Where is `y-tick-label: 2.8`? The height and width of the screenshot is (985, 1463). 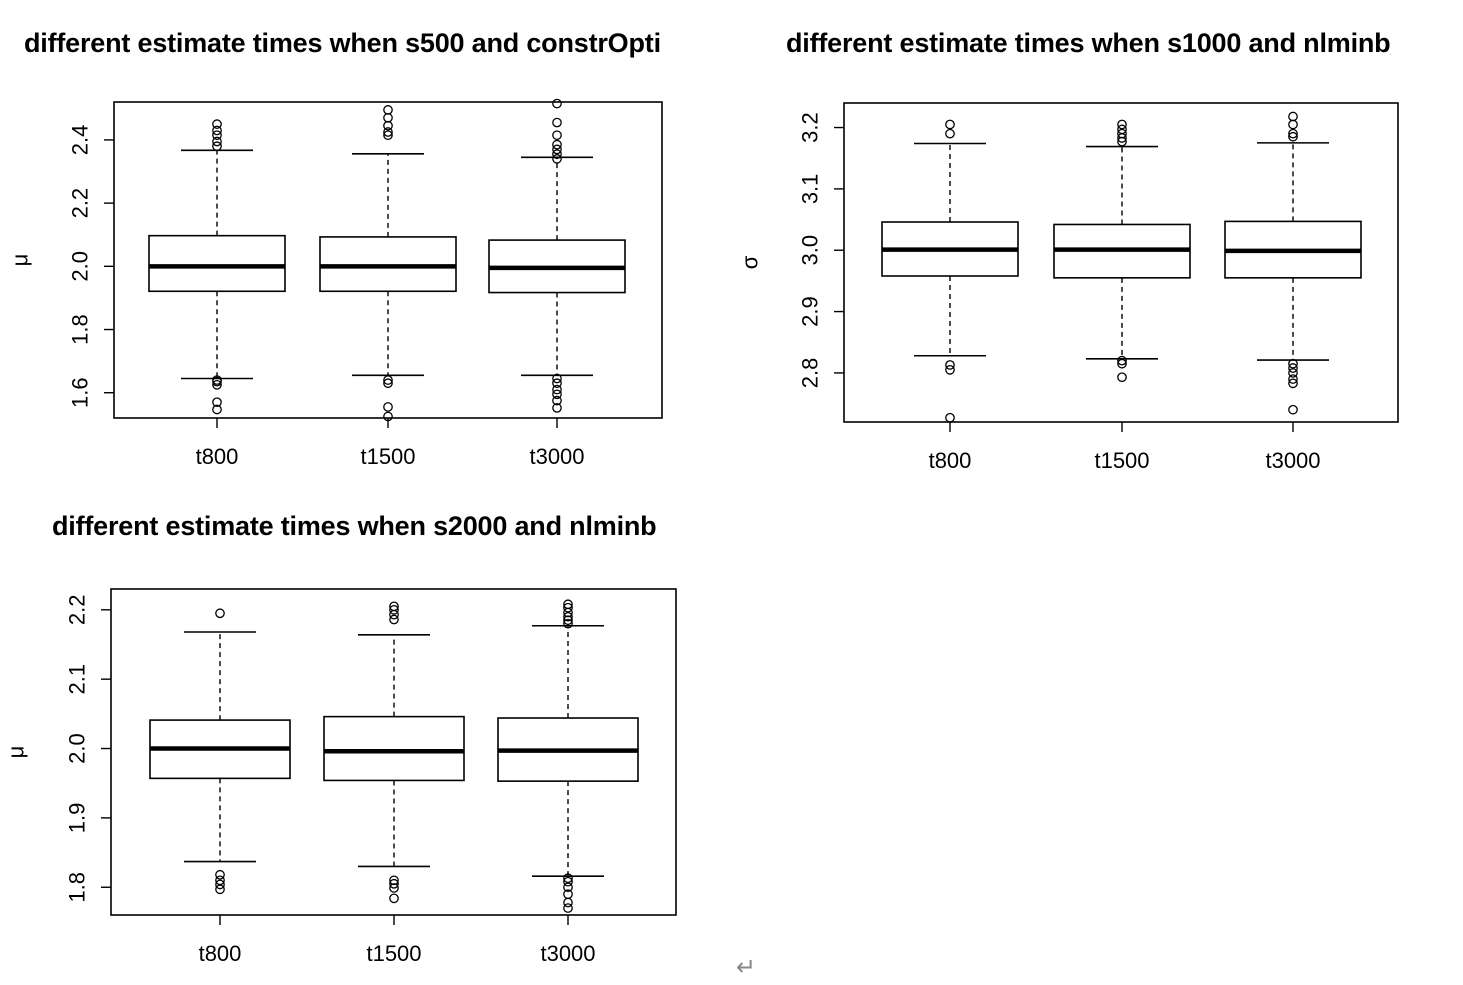
y-tick-label: 2.8 is located at coordinates (810, 373).